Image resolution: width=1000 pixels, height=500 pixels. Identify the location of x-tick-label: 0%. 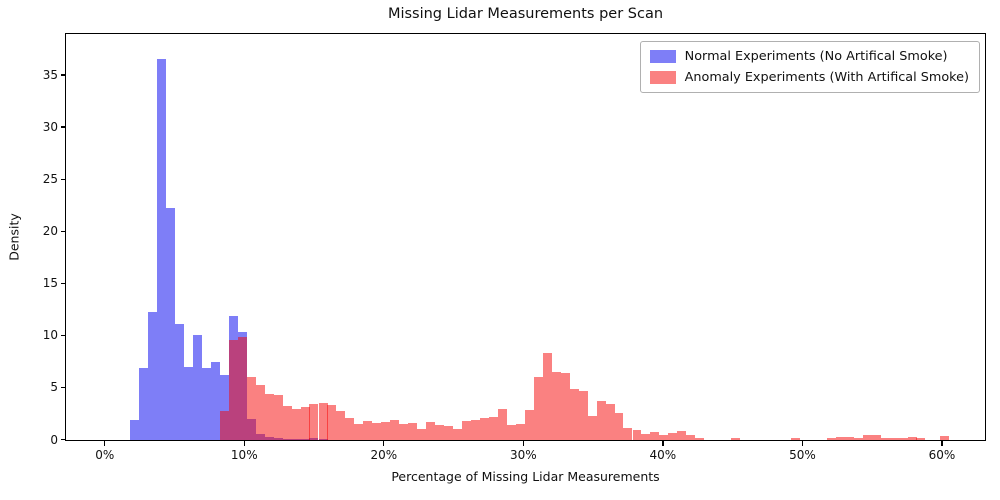
(105, 455).